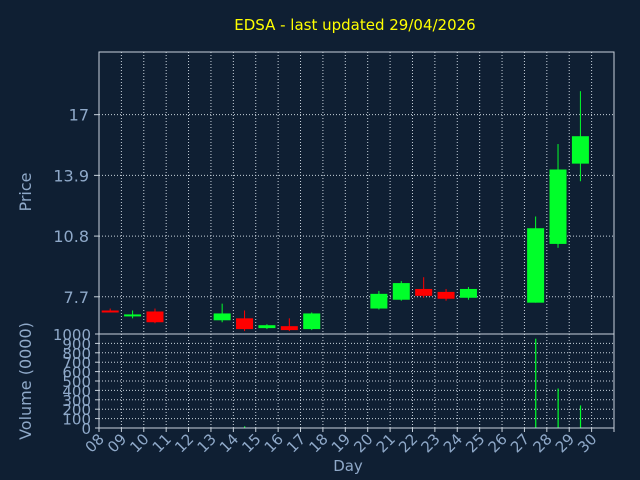  Describe the element at coordinates (76, 410) in the screenshot. I see `volume-tick-label: 200` at that location.